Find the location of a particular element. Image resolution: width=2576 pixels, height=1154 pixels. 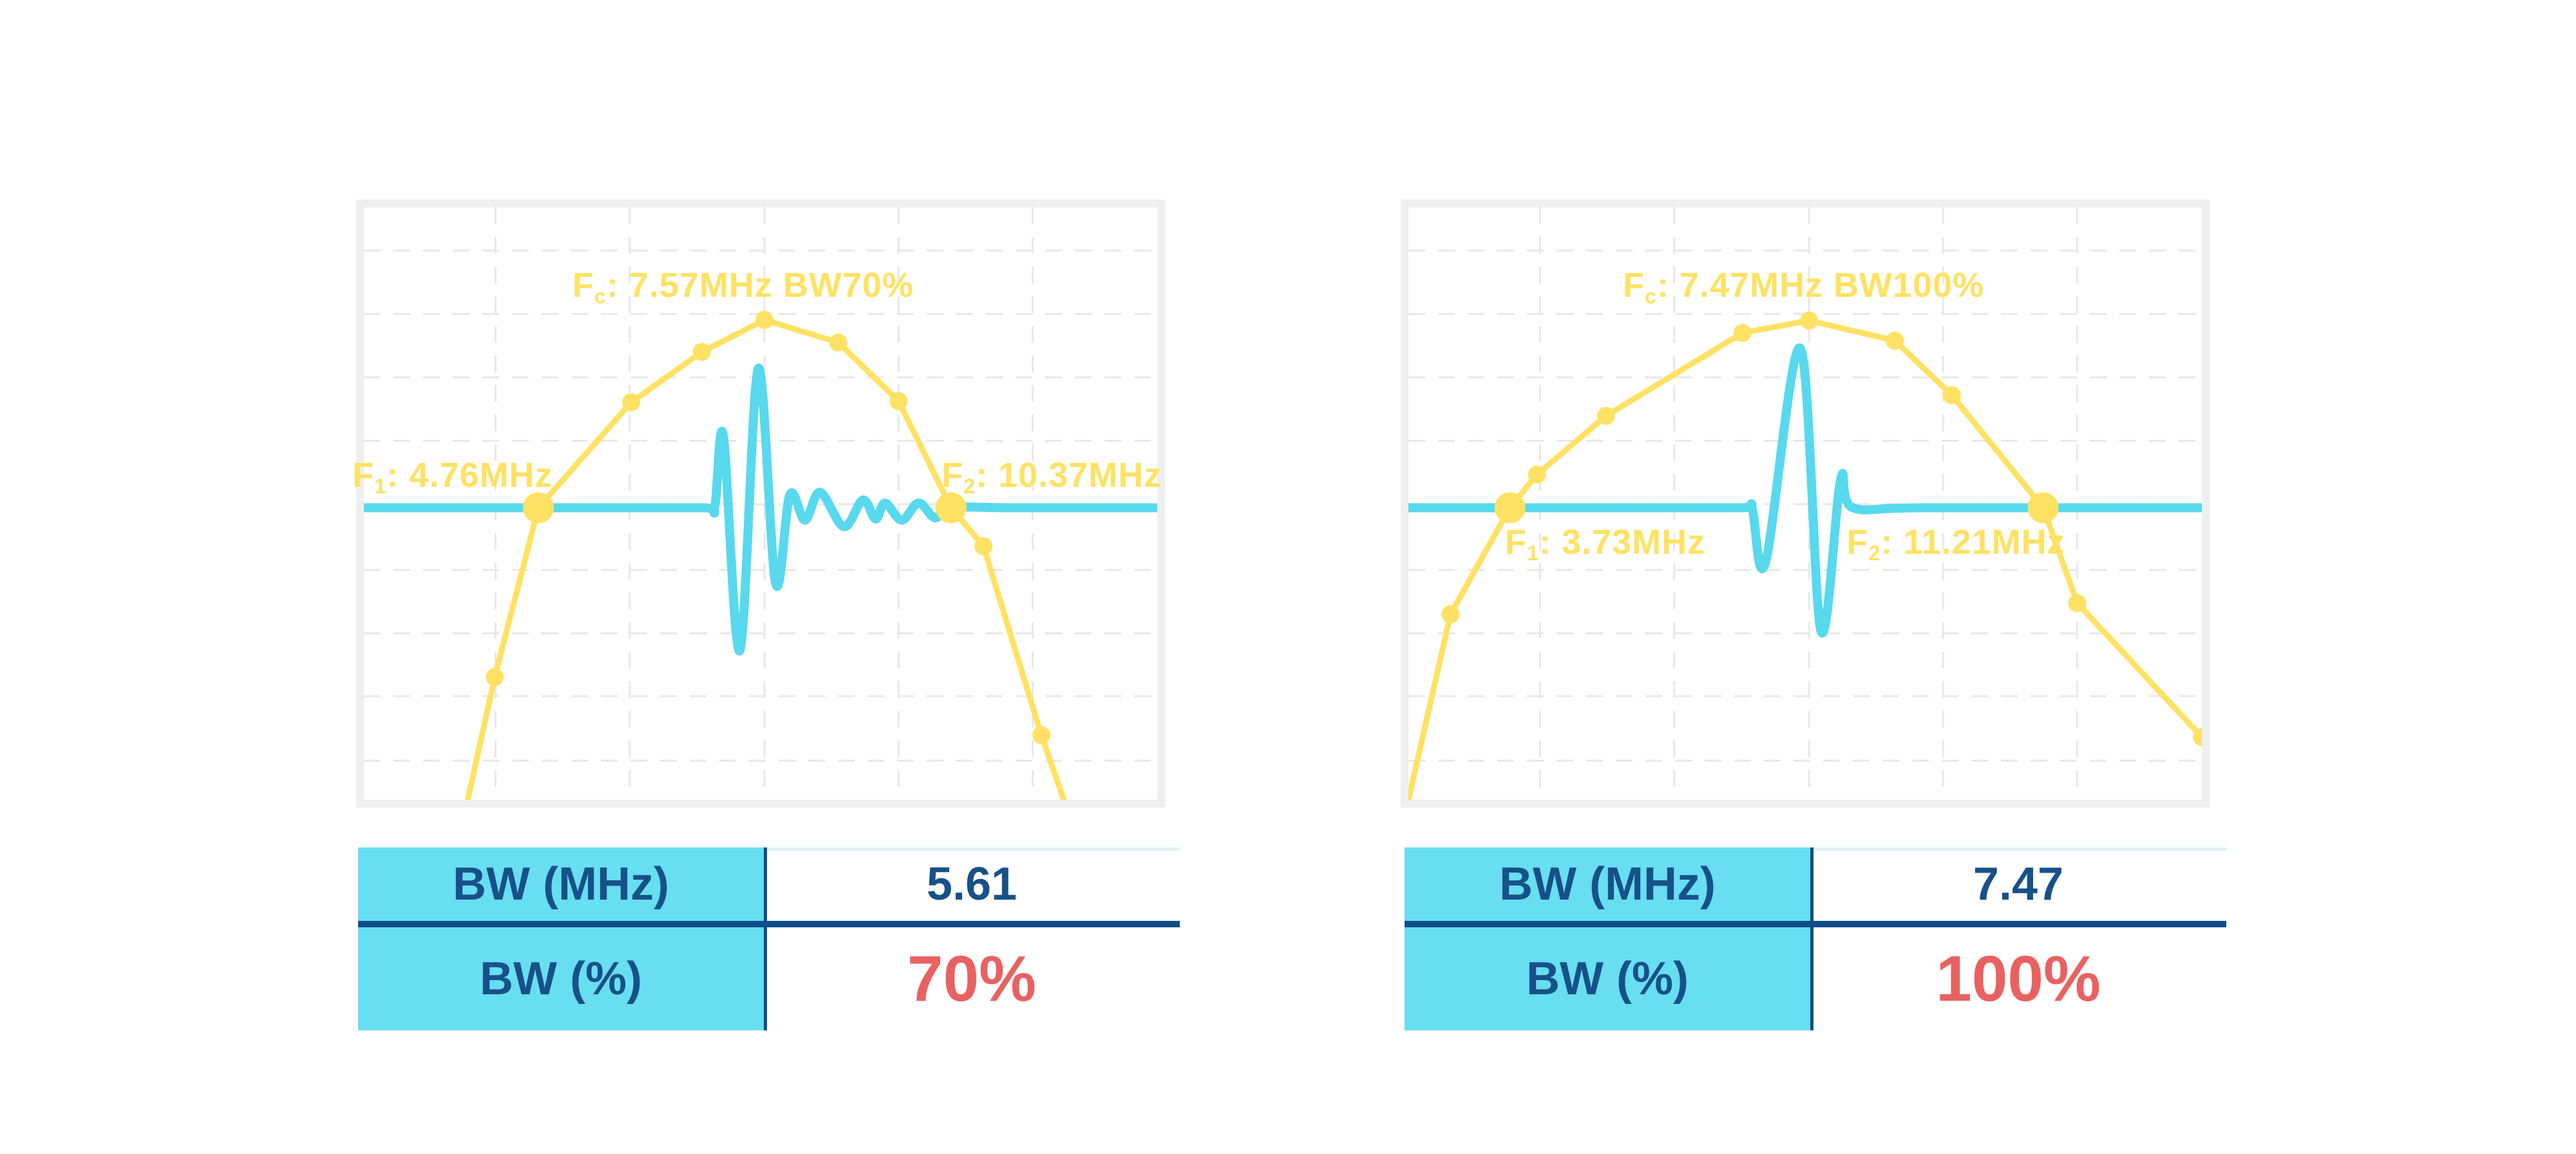

bandwidth-table-right: BW (MHz) 7.47 BW (%) 100% is located at coordinates (1816, 938).